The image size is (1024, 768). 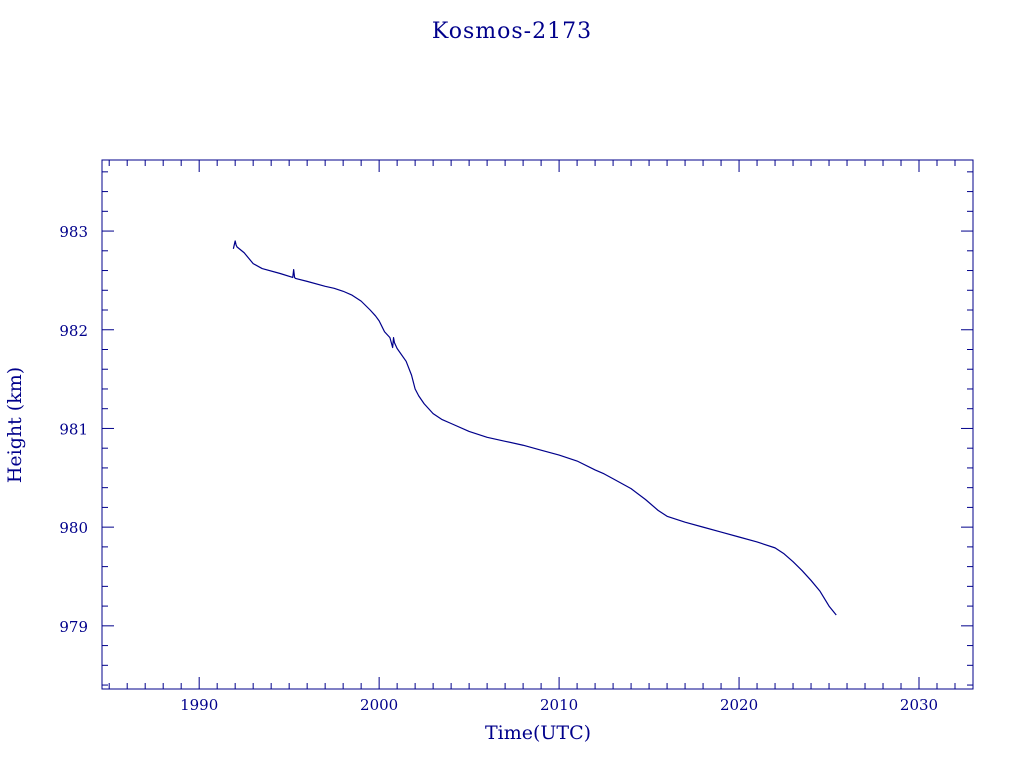 What do you see at coordinates (512, 31) in the screenshot?
I see `chart-title: Kosmos-2173` at bounding box center [512, 31].